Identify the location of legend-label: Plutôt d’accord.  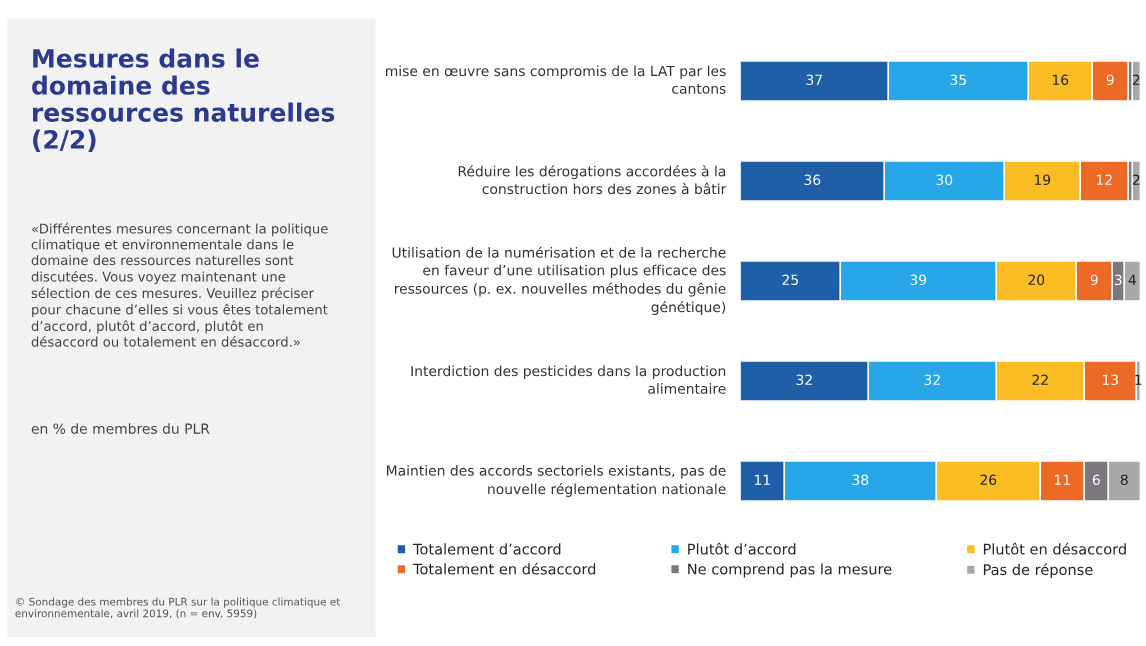
(742, 548).